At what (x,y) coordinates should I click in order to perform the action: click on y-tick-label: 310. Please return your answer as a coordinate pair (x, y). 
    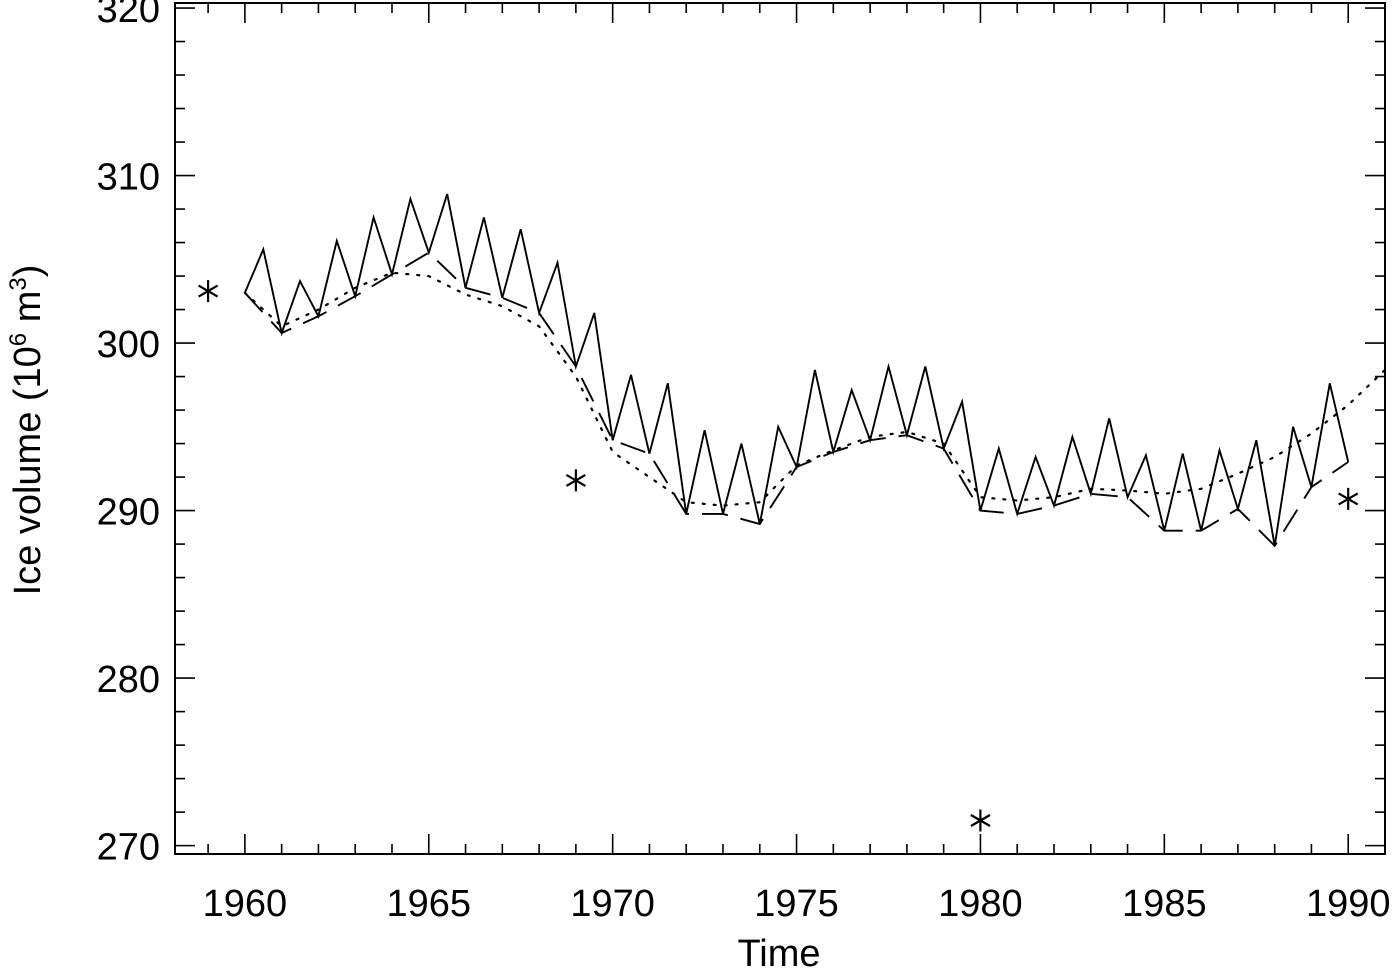
    Looking at the image, I should click on (128, 178).